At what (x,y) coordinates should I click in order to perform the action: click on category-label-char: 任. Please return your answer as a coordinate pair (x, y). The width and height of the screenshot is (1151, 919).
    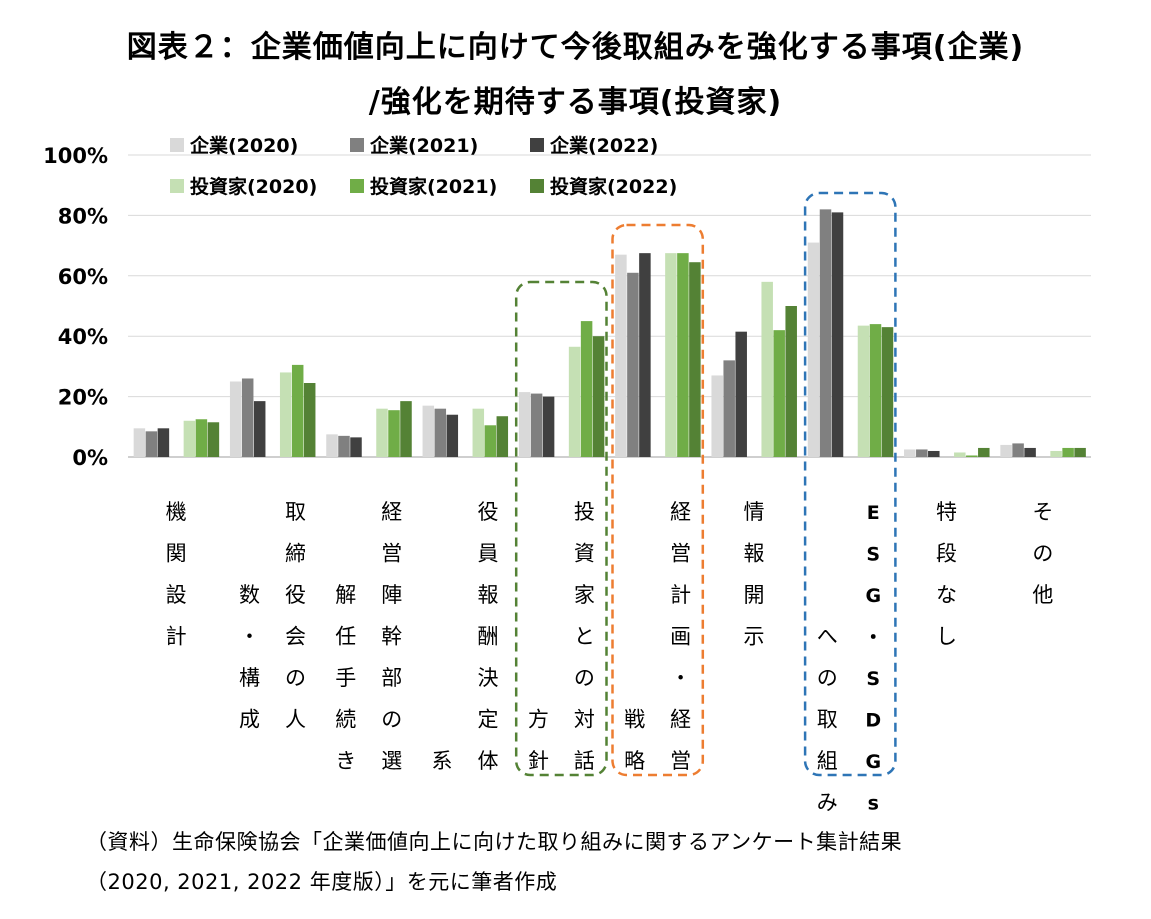
    Looking at the image, I should click on (345, 637).